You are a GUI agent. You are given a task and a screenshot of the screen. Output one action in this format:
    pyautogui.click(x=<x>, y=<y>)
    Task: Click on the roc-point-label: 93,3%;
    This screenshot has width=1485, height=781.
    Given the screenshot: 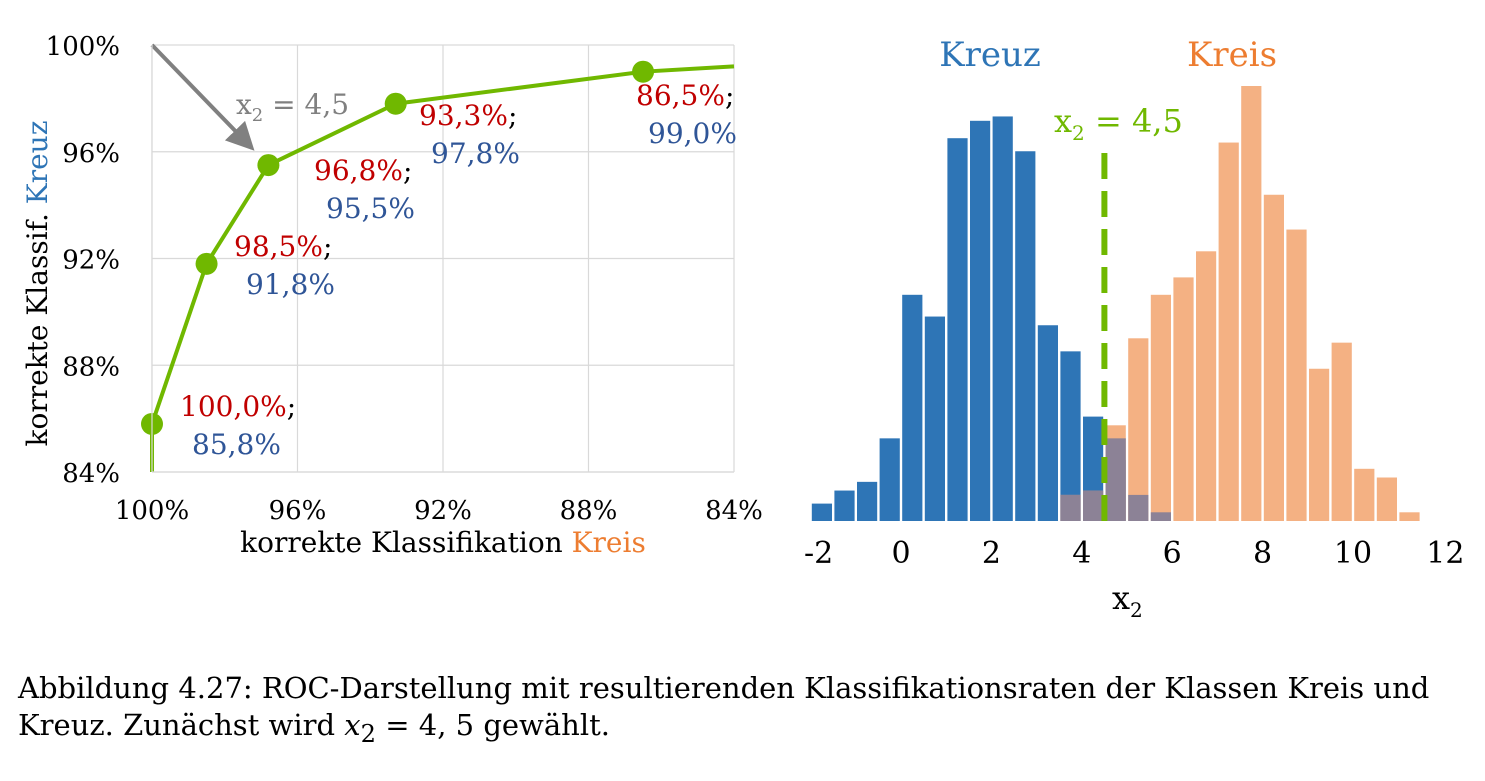 What is the action you would take?
    pyautogui.click(x=468, y=115)
    